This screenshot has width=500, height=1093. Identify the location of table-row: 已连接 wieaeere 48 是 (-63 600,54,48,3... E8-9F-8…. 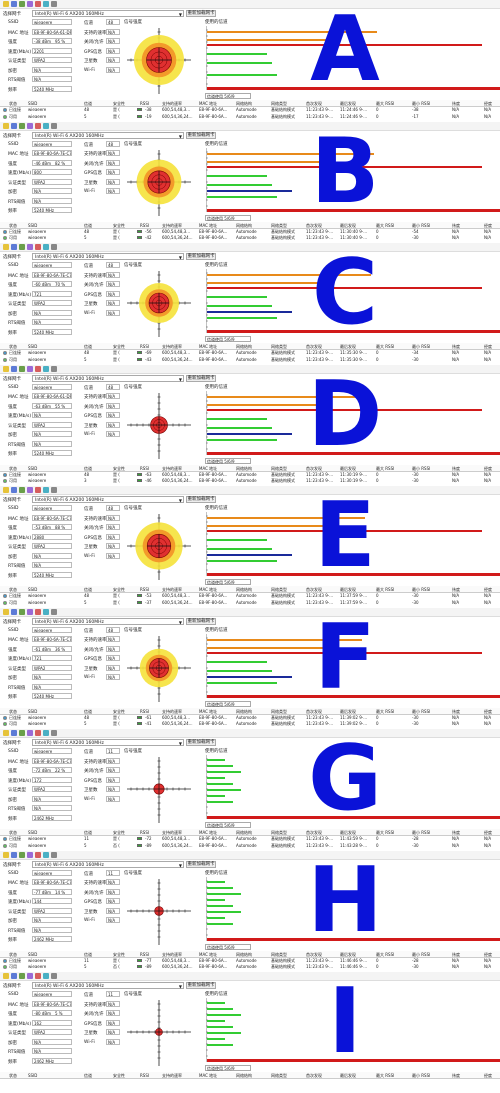
(250, 475).